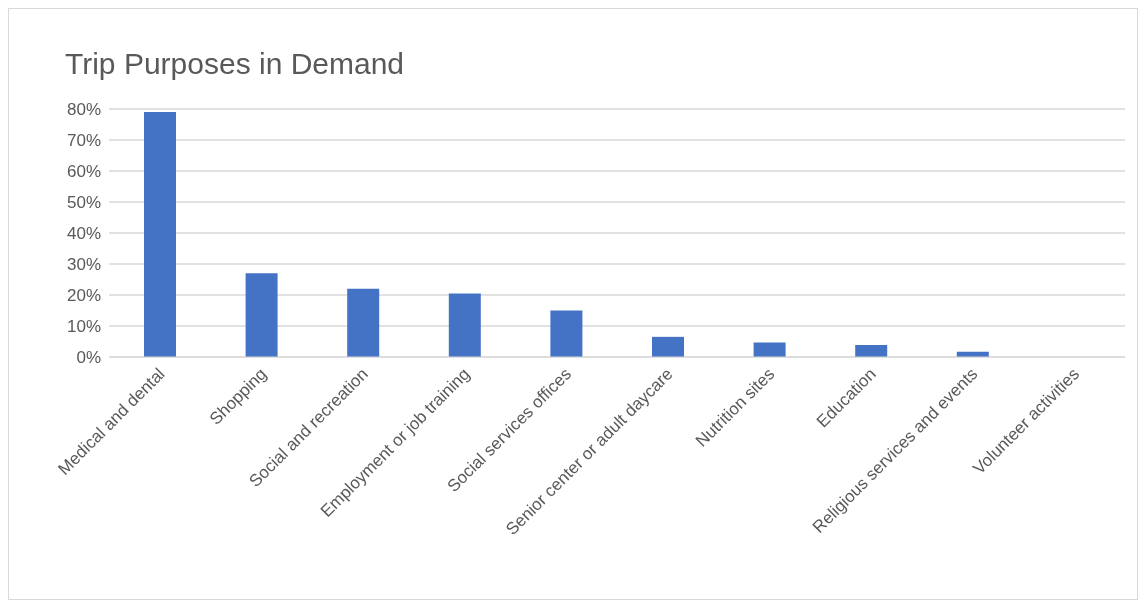 The image size is (1144, 606). I want to click on y-tick-label: 80%, so click(83, 110).